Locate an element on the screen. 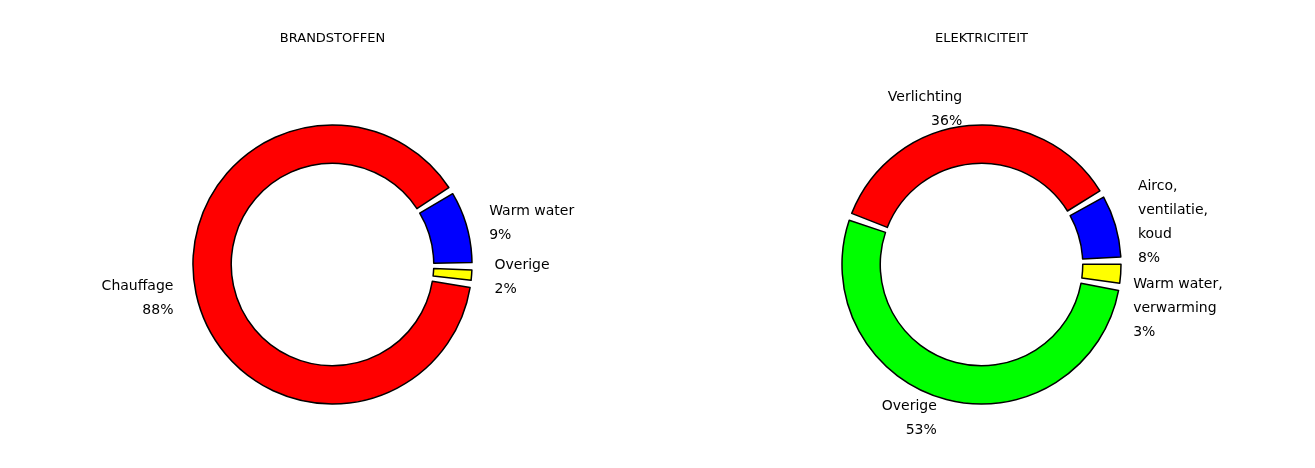  data-label: 36% is located at coordinates (947, 119).